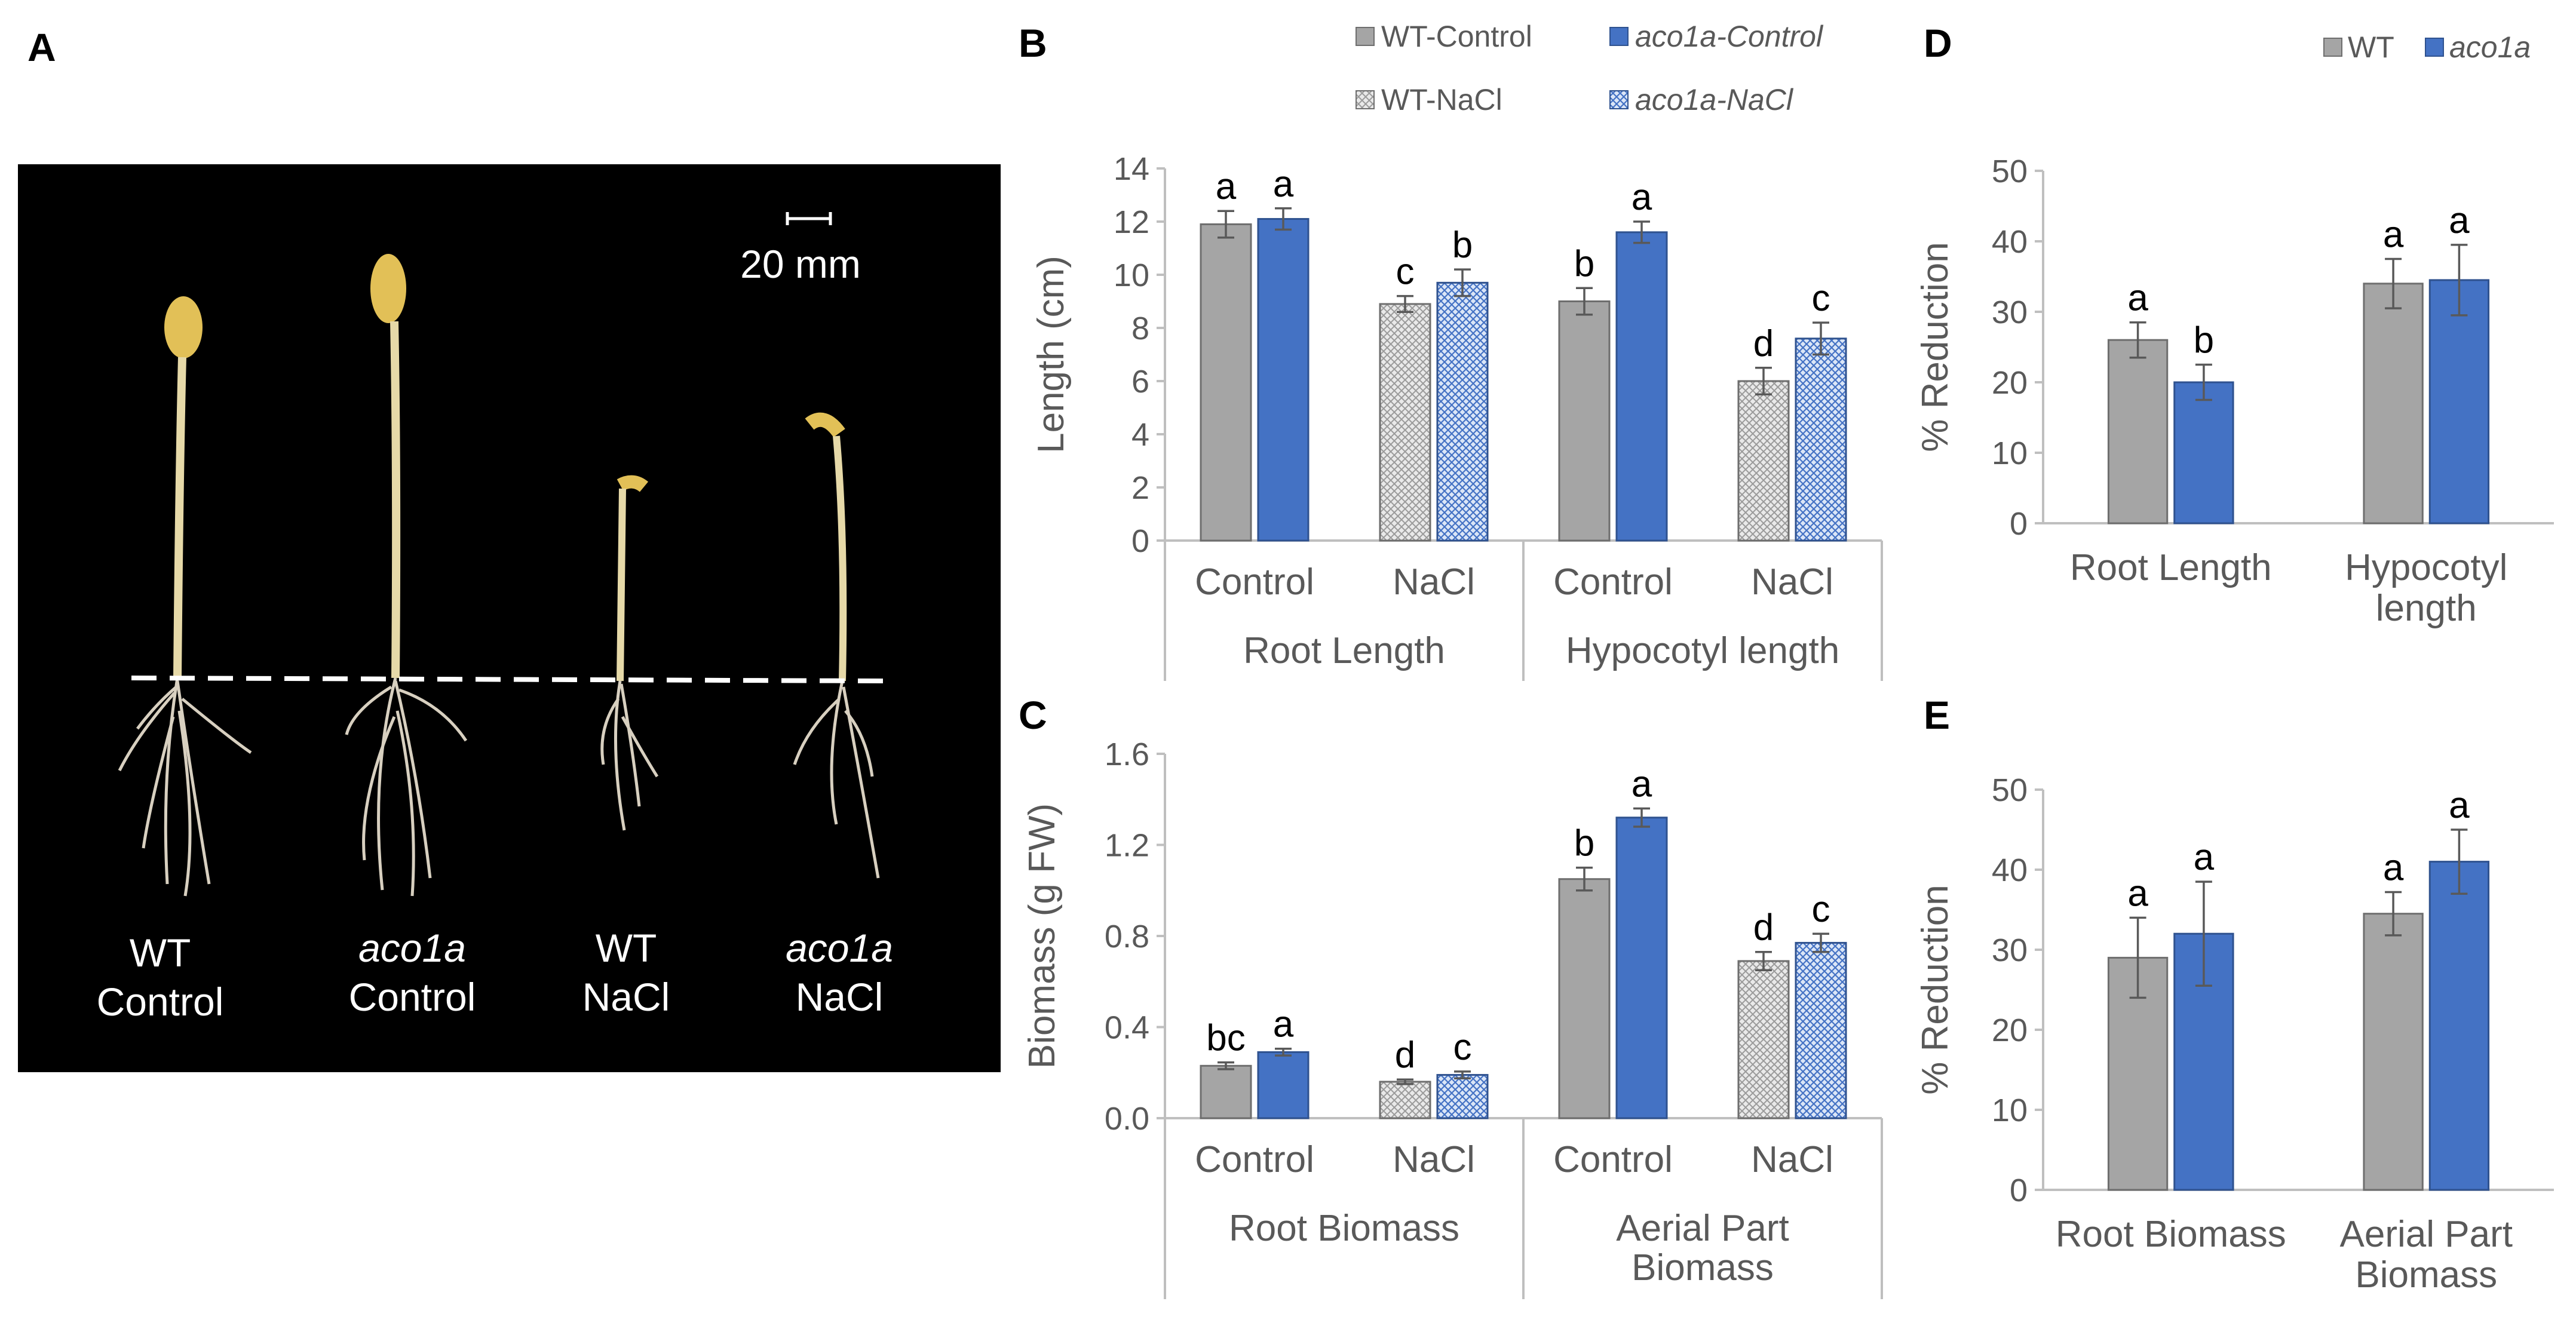  What do you see at coordinates (1456, 36) in the screenshot?
I see `legend-label-wt-control: WT-Control` at bounding box center [1456, 36].